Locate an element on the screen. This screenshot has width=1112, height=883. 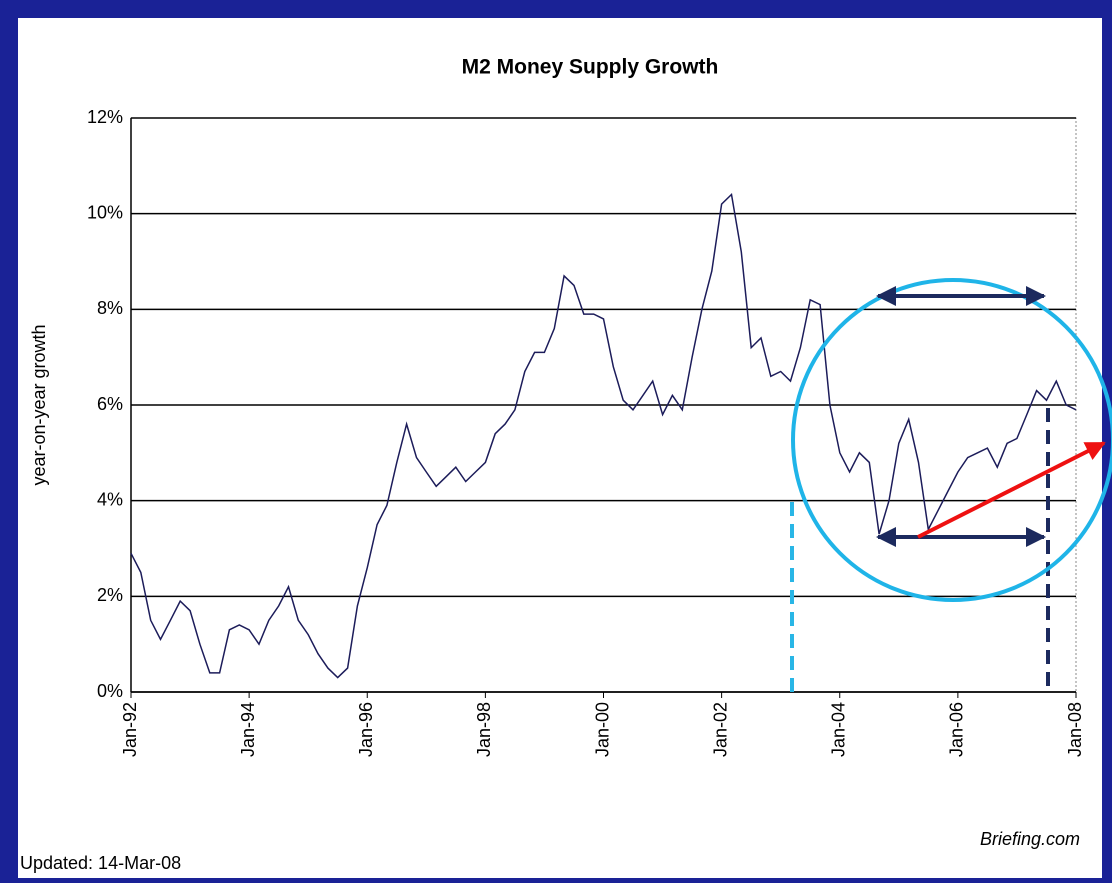
y-tick-label: 2% is located at coordinates (110, 595).